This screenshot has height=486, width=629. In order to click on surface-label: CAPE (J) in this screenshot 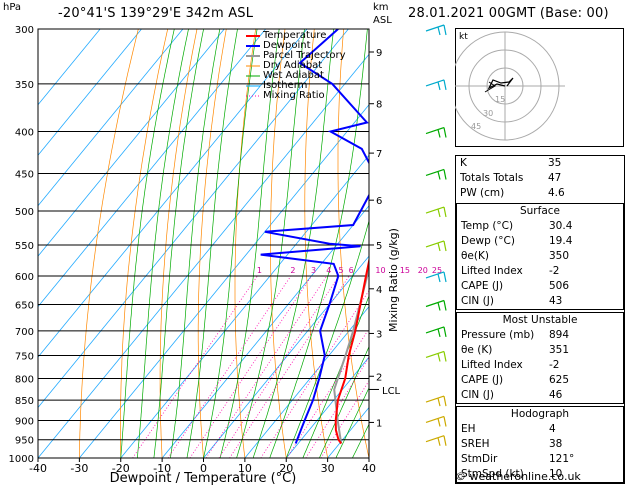, I will do `click(482, 286)`.